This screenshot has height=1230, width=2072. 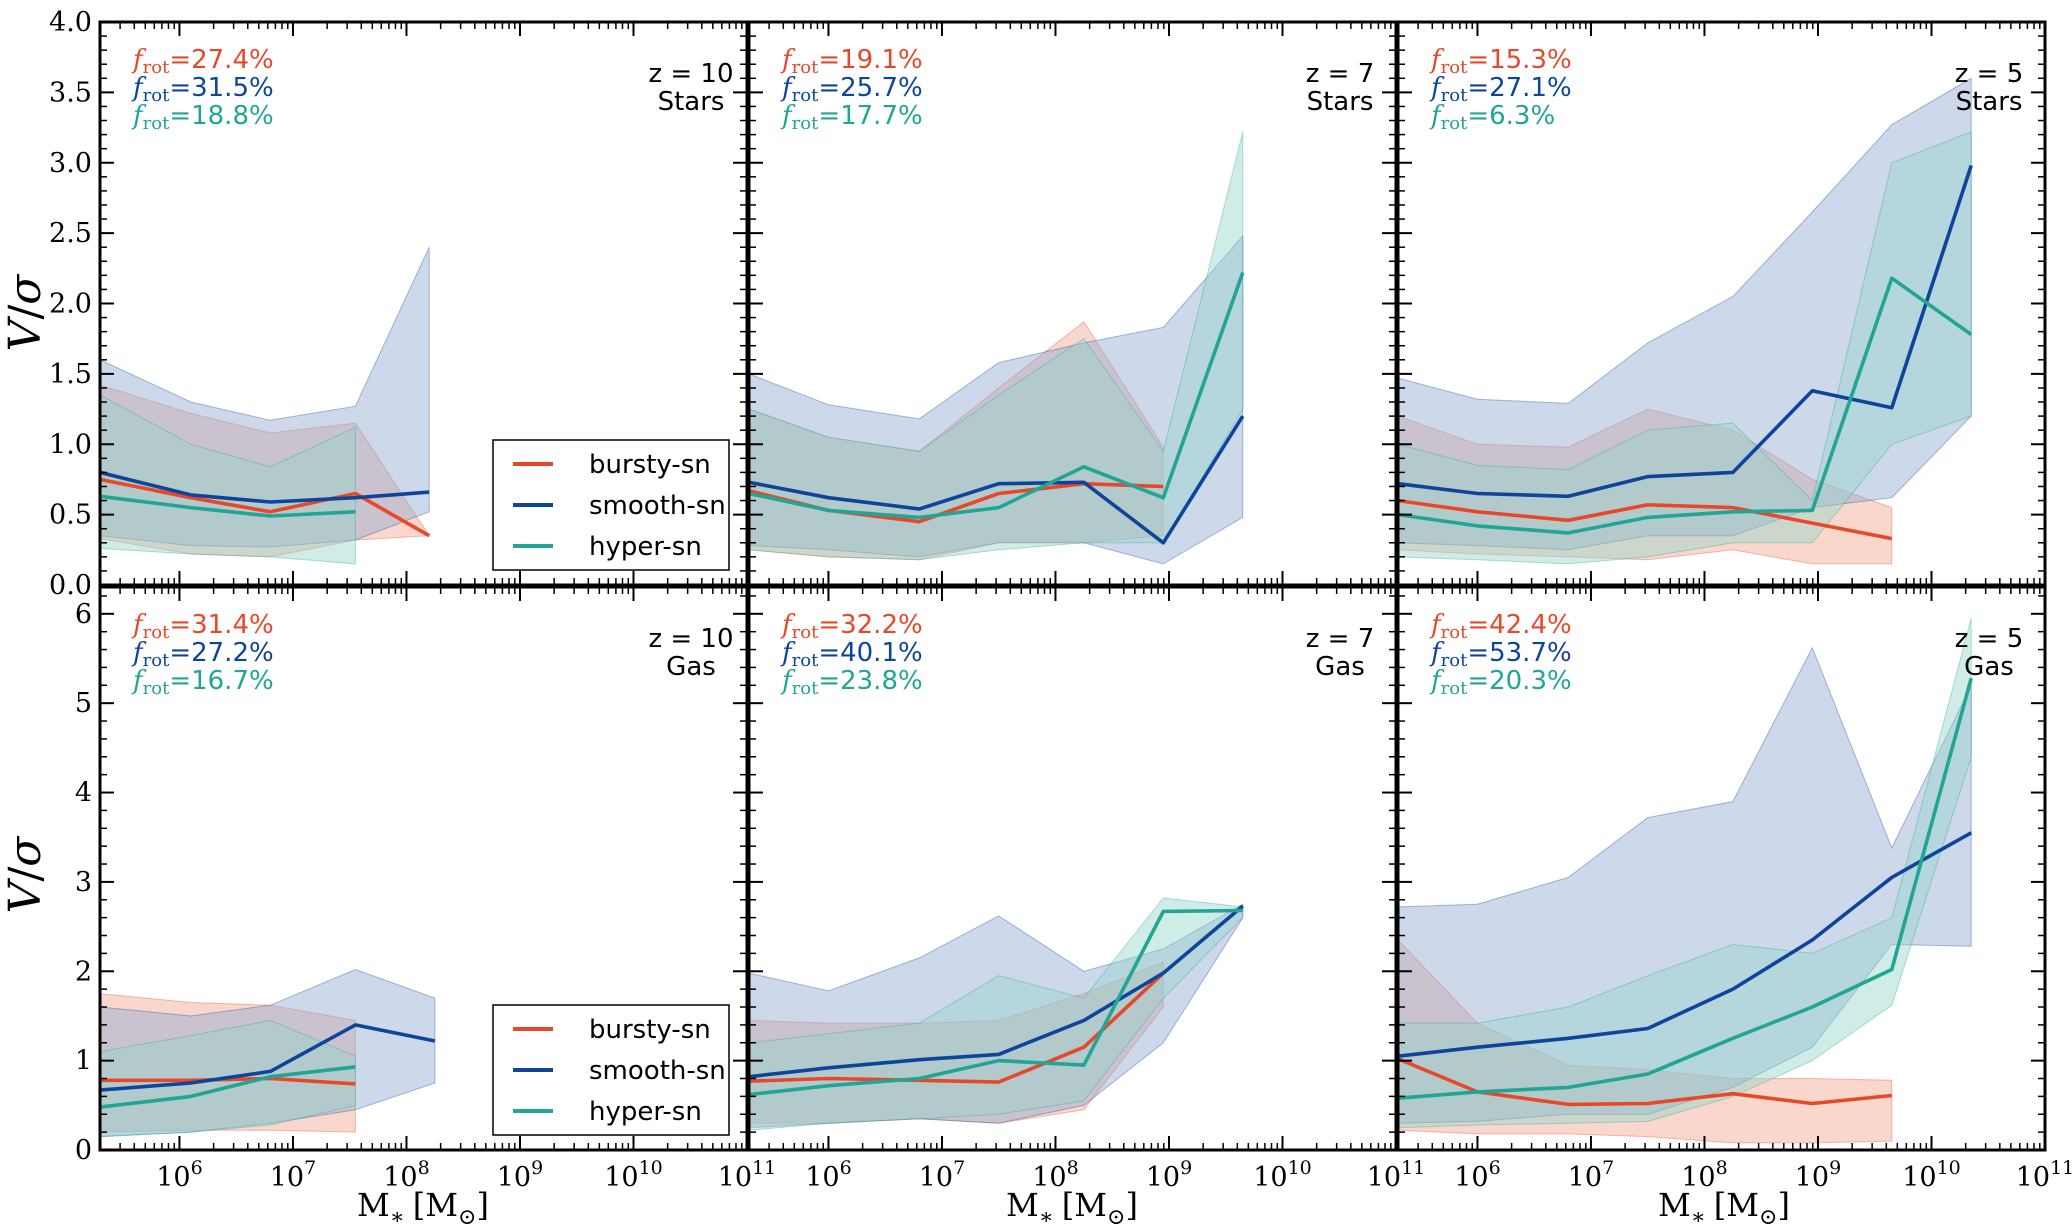 What do you see at coordinates (611, 505) in the screenshot?
I see `legend: bursty-sn smooth-sn hyper-sn` at bounding box center [611, 505].